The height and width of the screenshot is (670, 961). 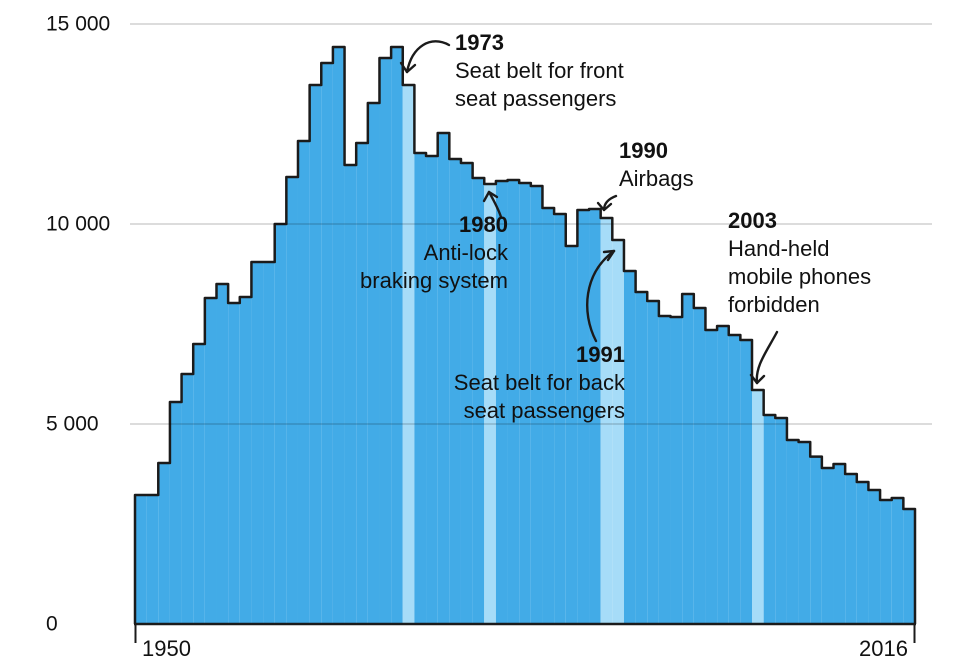 I want to click on x-axis-label-end: 2016, so click(x=883, y=648).